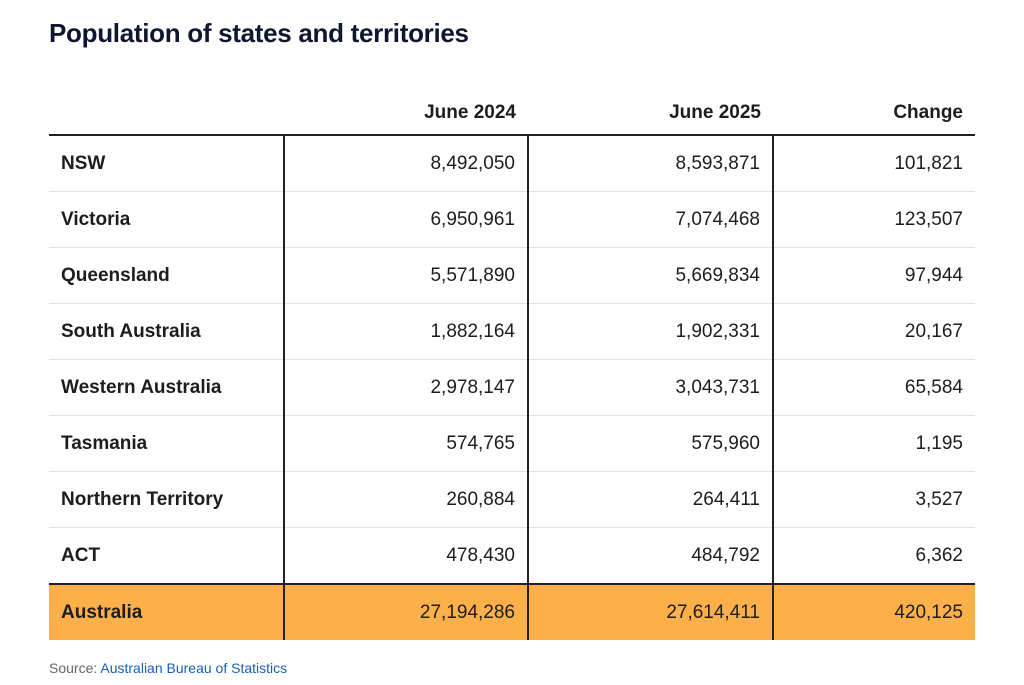 This screenshot has height=685, width=1024. I want to click on cell-june-2024: 27,194,286, so click(405, 611).